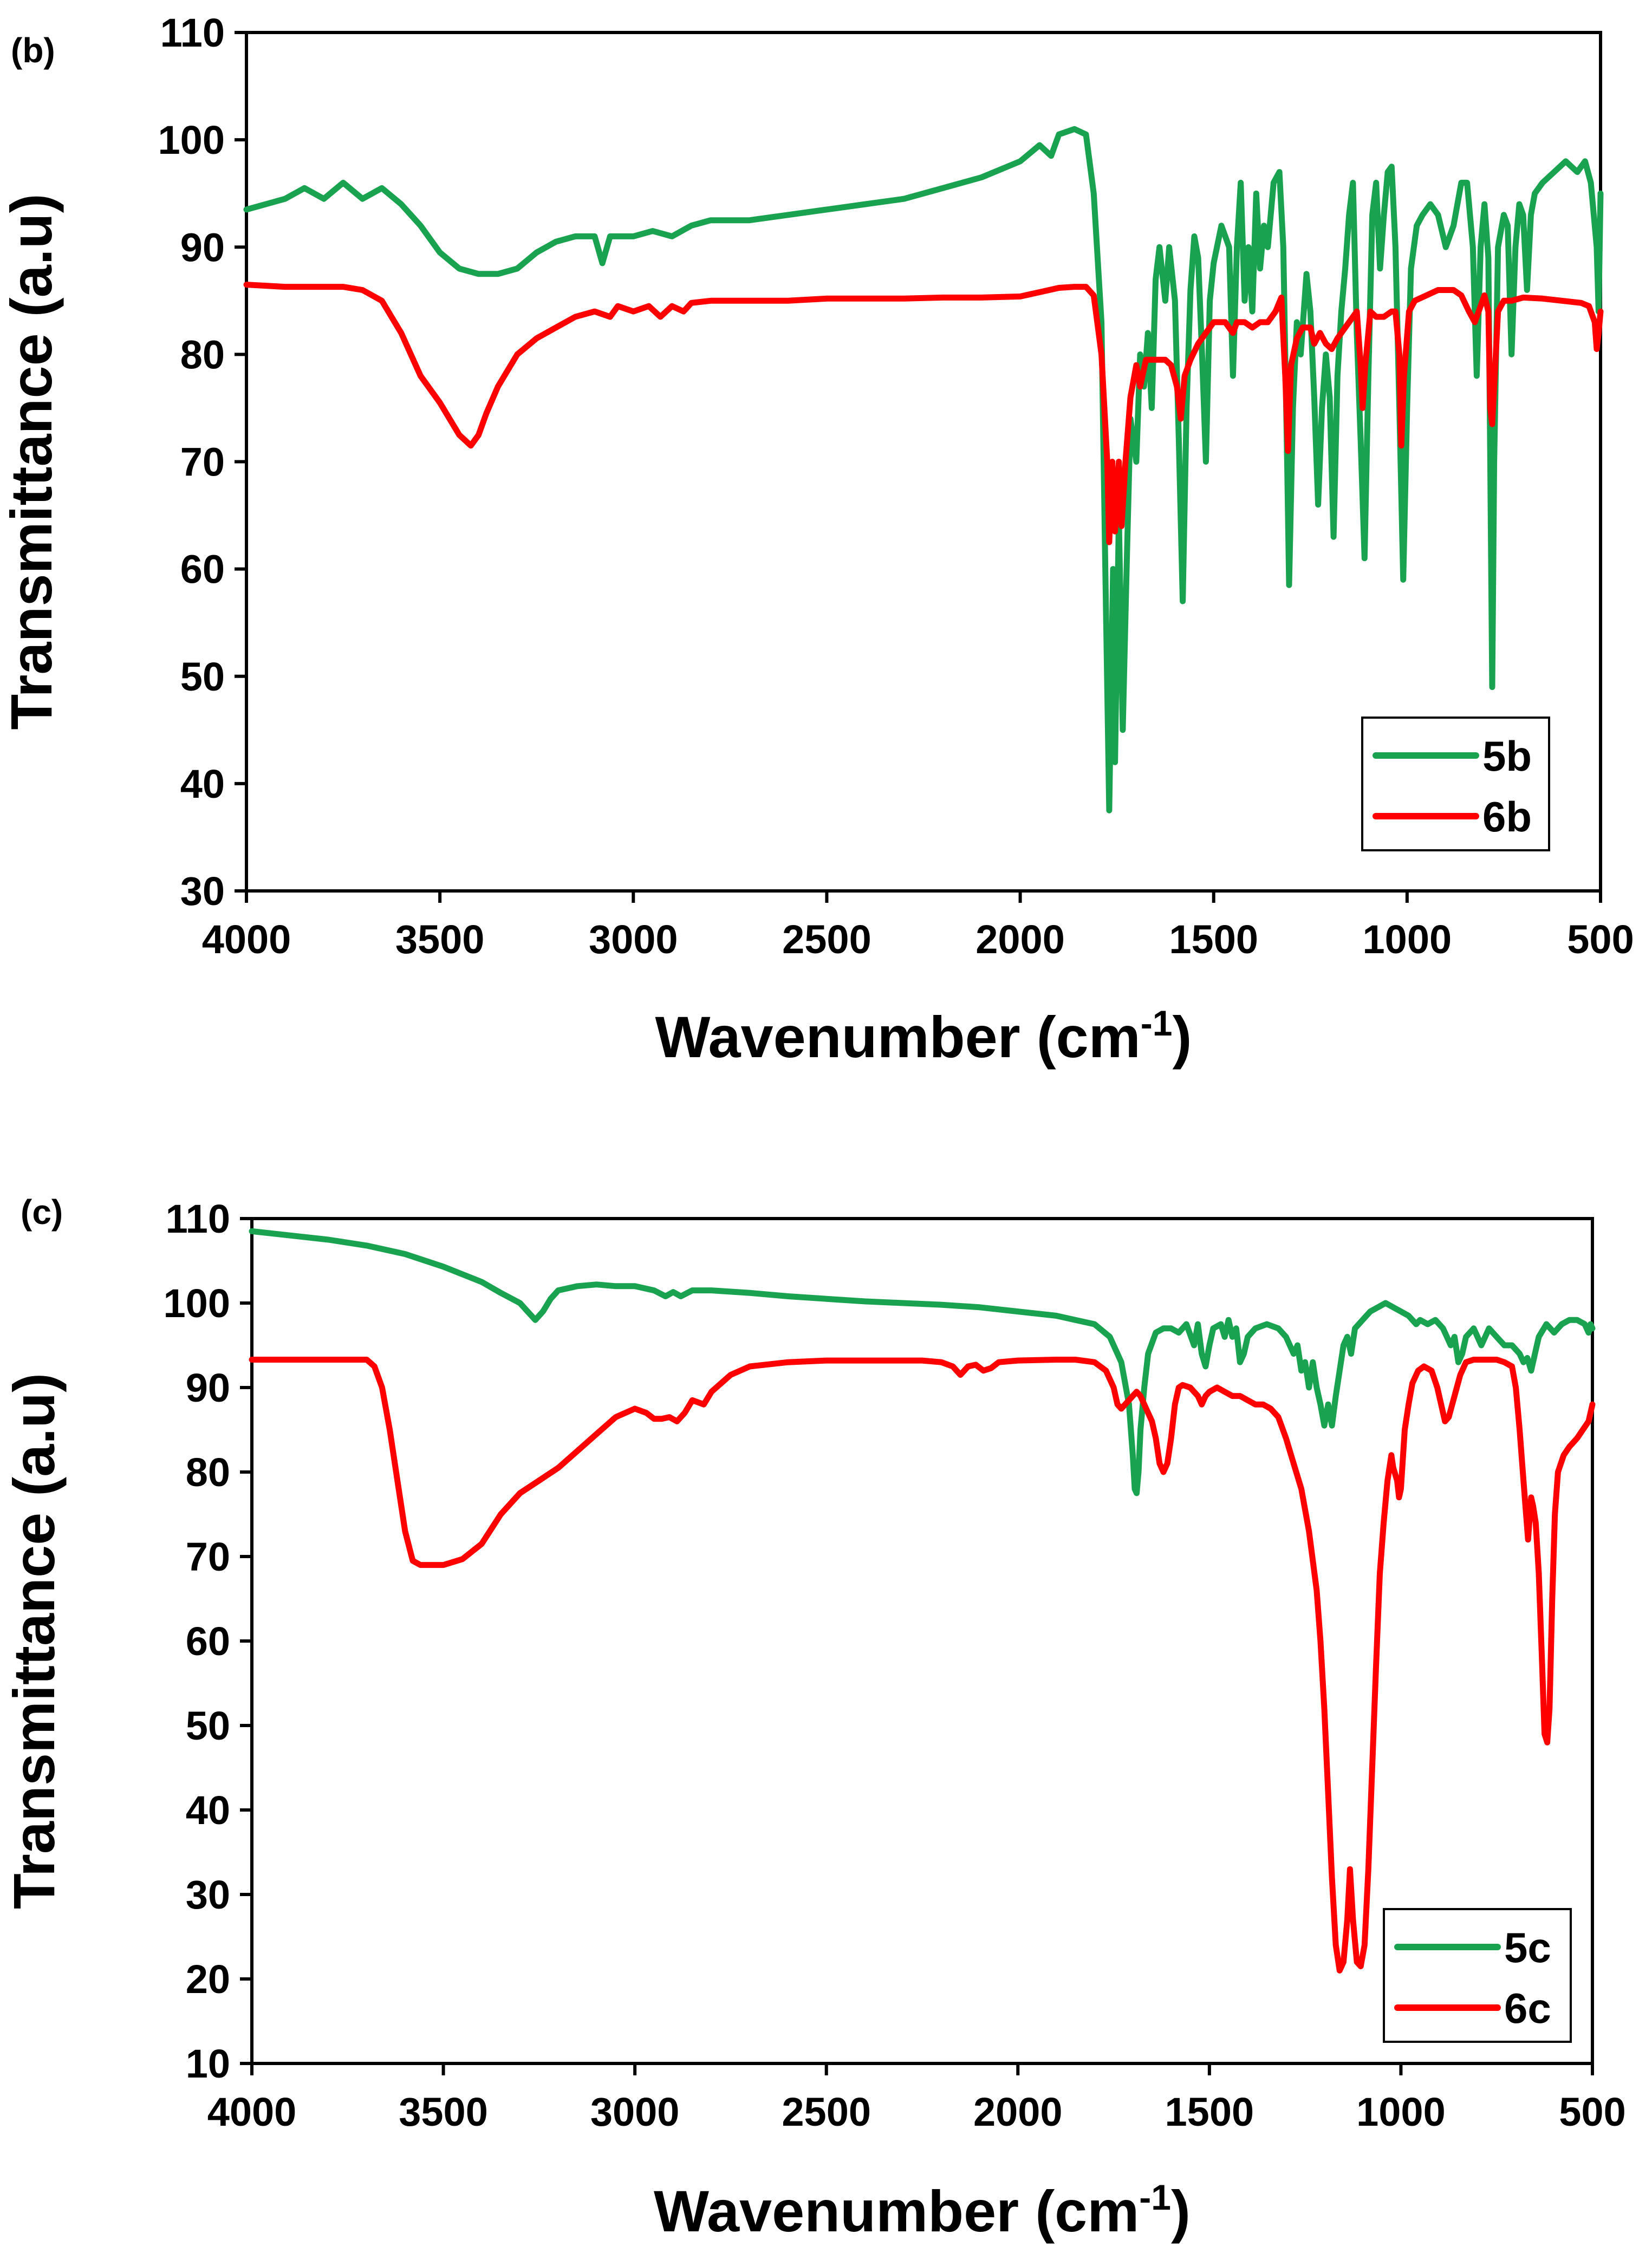 Image resolution: width=1652 pixels, height=2266 pixels. What do you see at coordinates (42, 1212) in the screenshot?
I see `panel-label: (c)` at bounding box center [42, 1212].